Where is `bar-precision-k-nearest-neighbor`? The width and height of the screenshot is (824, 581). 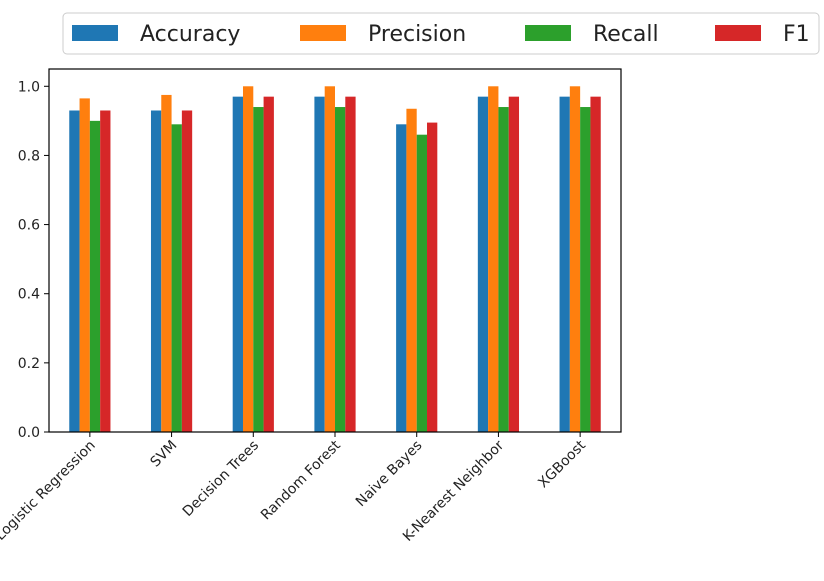 bar-precision-k-nearest-neighbor is located at coordinates (493, 259).